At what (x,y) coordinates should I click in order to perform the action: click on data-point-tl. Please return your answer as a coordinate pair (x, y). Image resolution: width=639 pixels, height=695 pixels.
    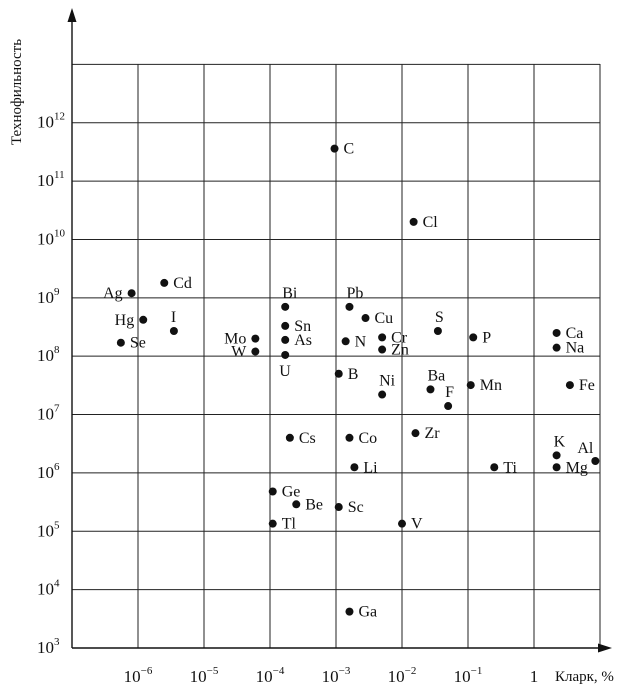
    Looking at the image, I should click on (272, 523).